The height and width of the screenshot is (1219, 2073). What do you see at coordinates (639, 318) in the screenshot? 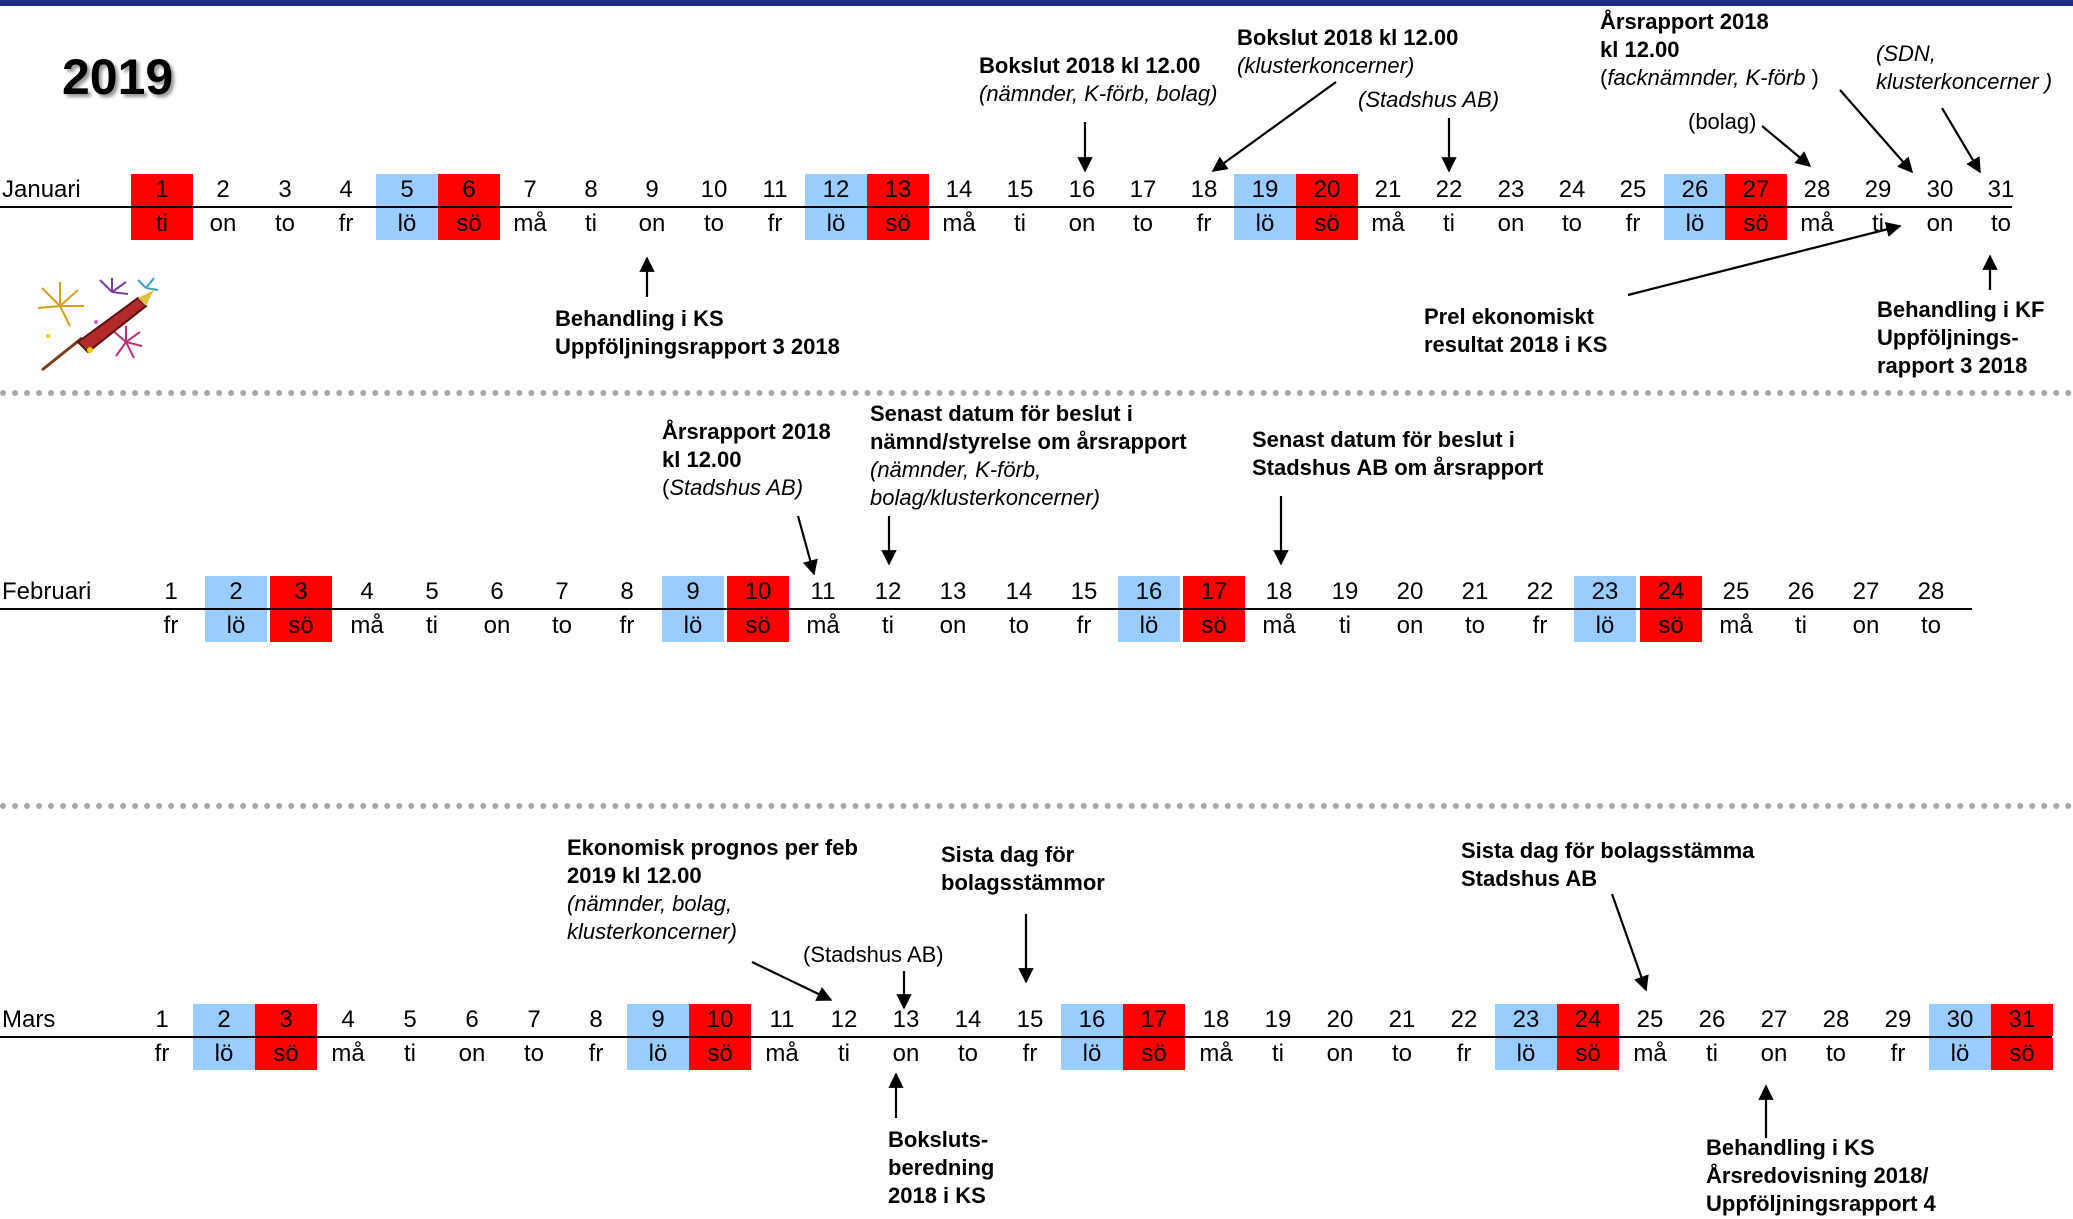
I see `annotation-line: Behandling i KS` at bounding box center [639, 318].